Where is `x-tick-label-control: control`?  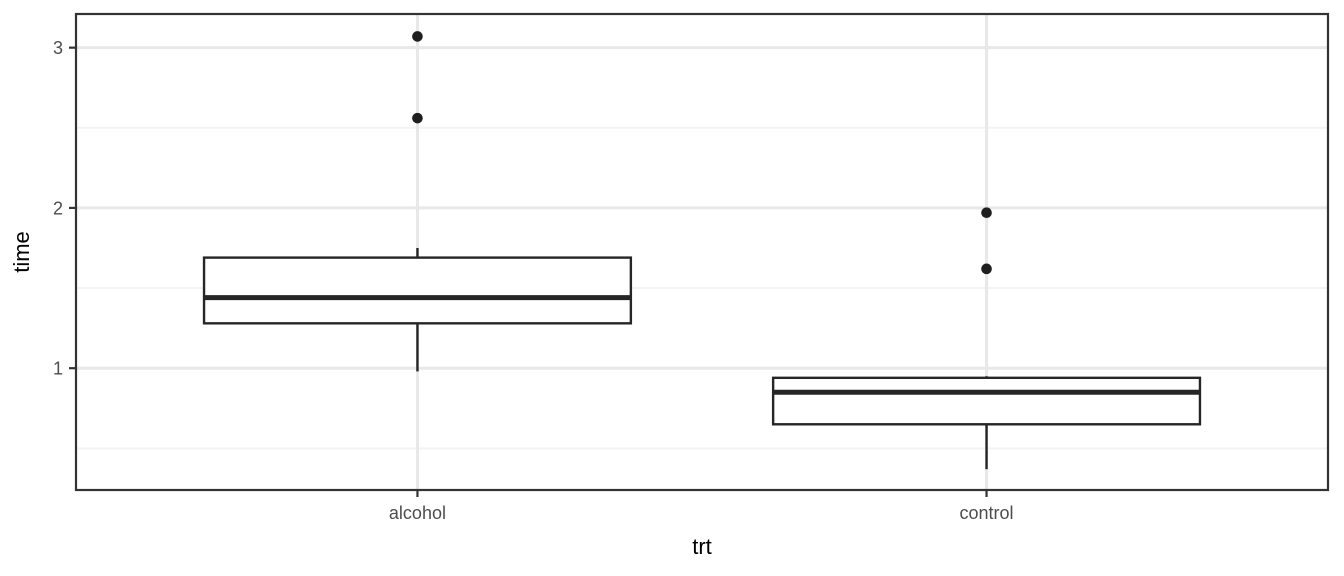 x-tick-label-control: control is located at coordinates (987, 513).